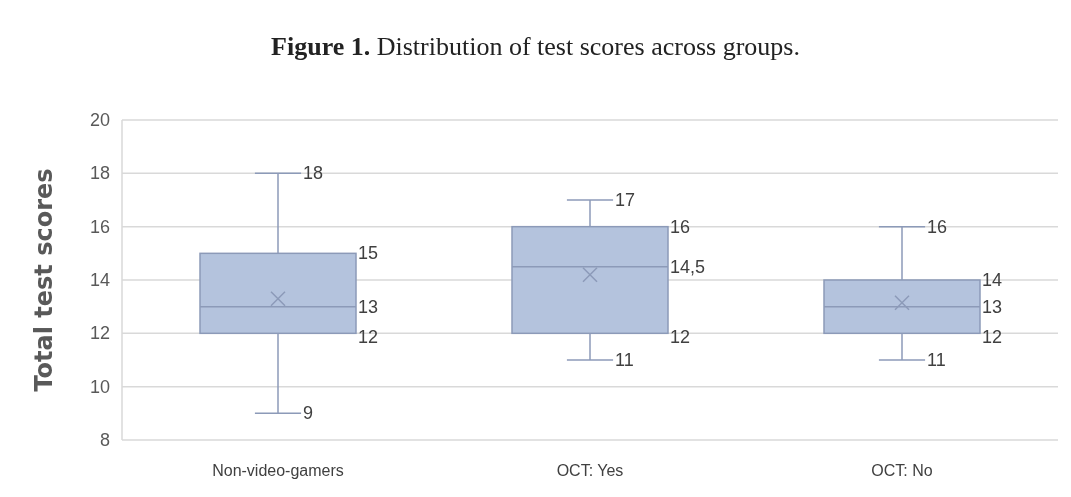  I want to click on x-tick-label: Non-video-gamers, so click(278, 470).